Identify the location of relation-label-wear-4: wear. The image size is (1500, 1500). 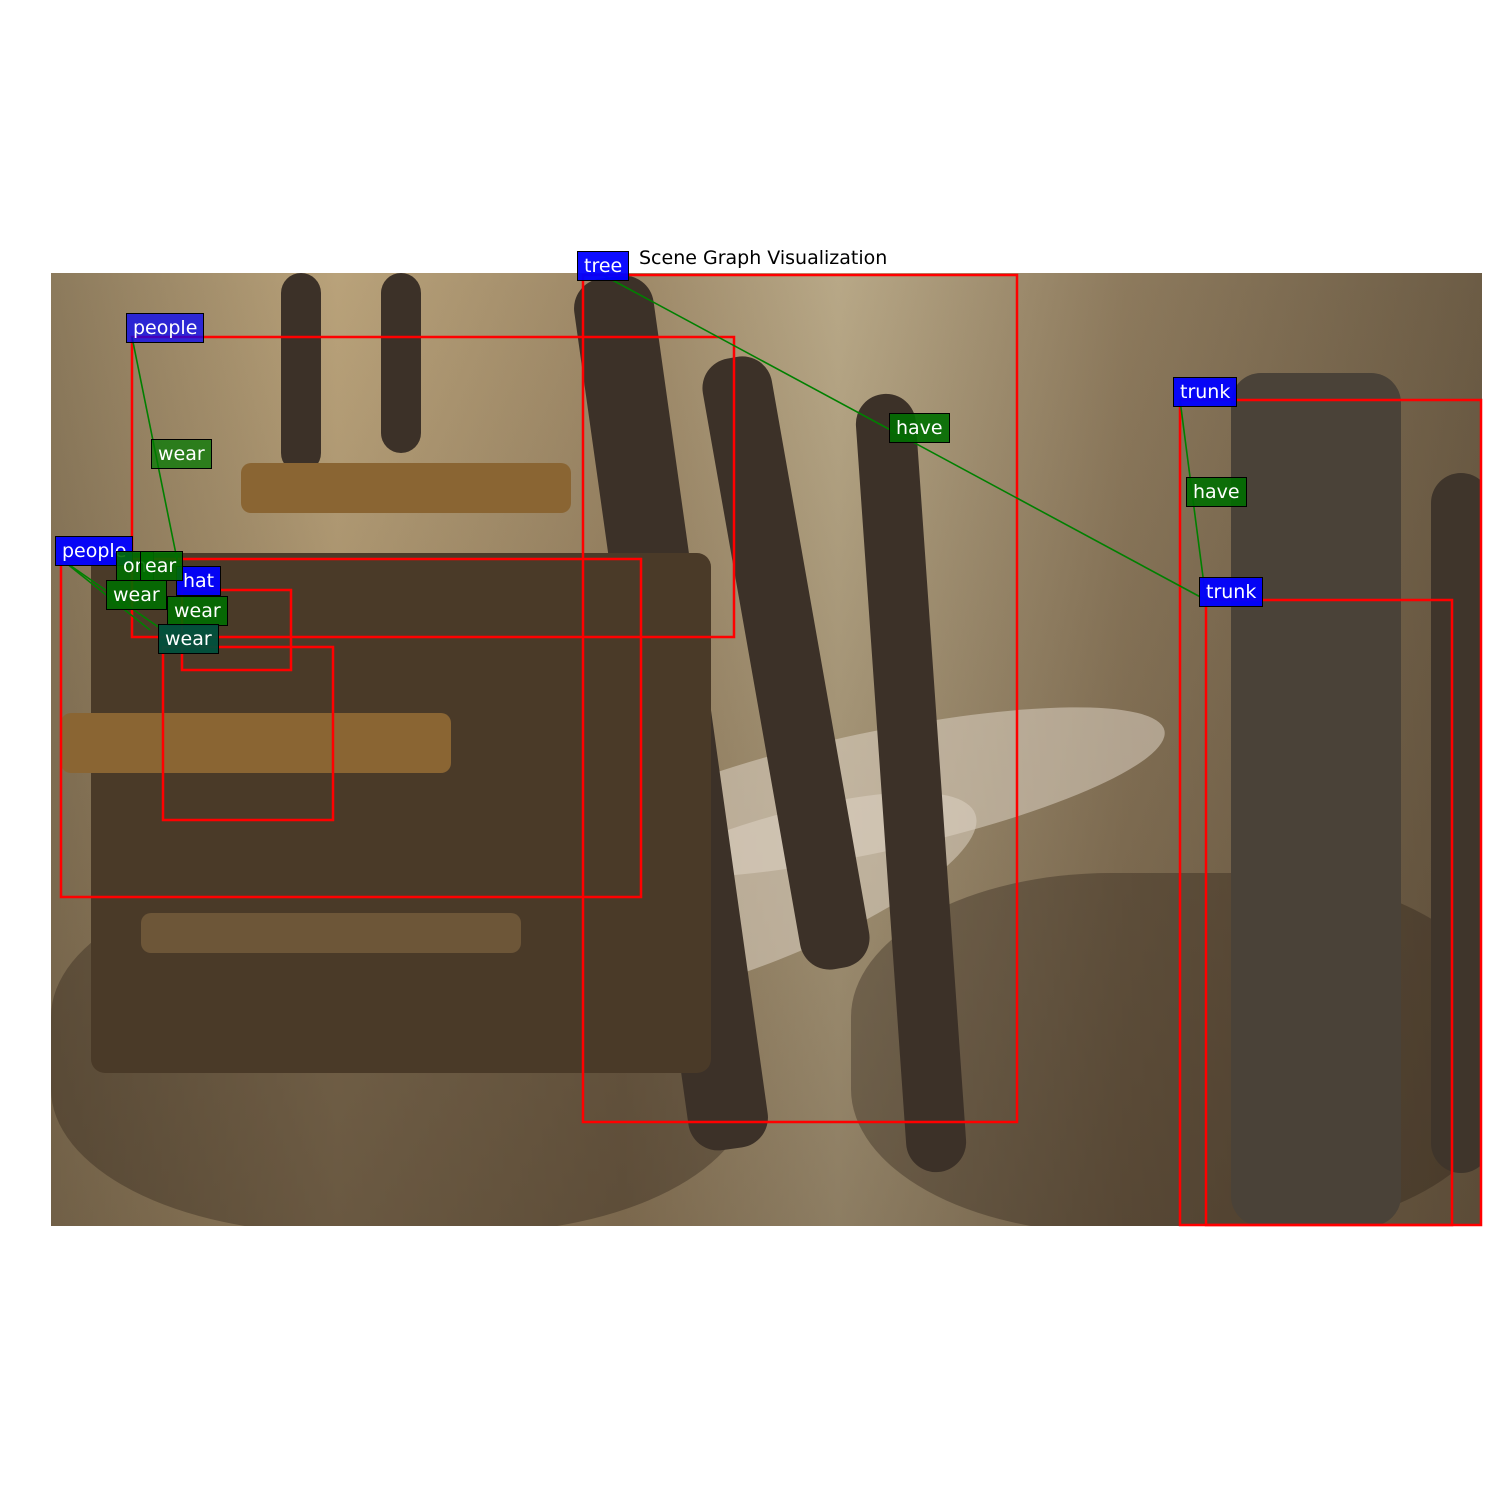
(188, 639).